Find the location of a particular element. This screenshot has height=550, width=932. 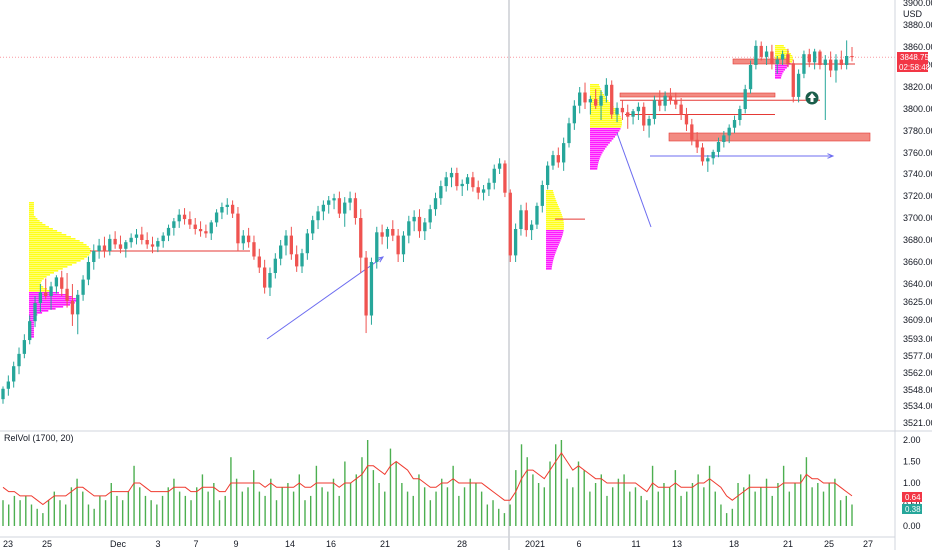

trend-arrow-up is located at coordinates (325, 298).